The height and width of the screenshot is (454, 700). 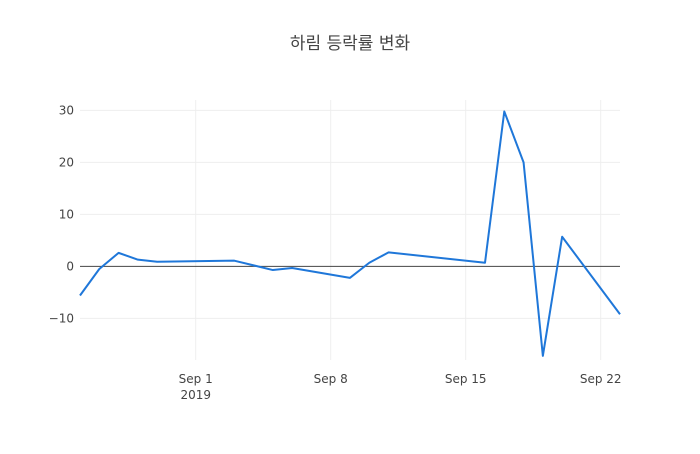 I want to click on y-axis-ticks: 30 20 10 0 −10, so click(x=61, y=214).